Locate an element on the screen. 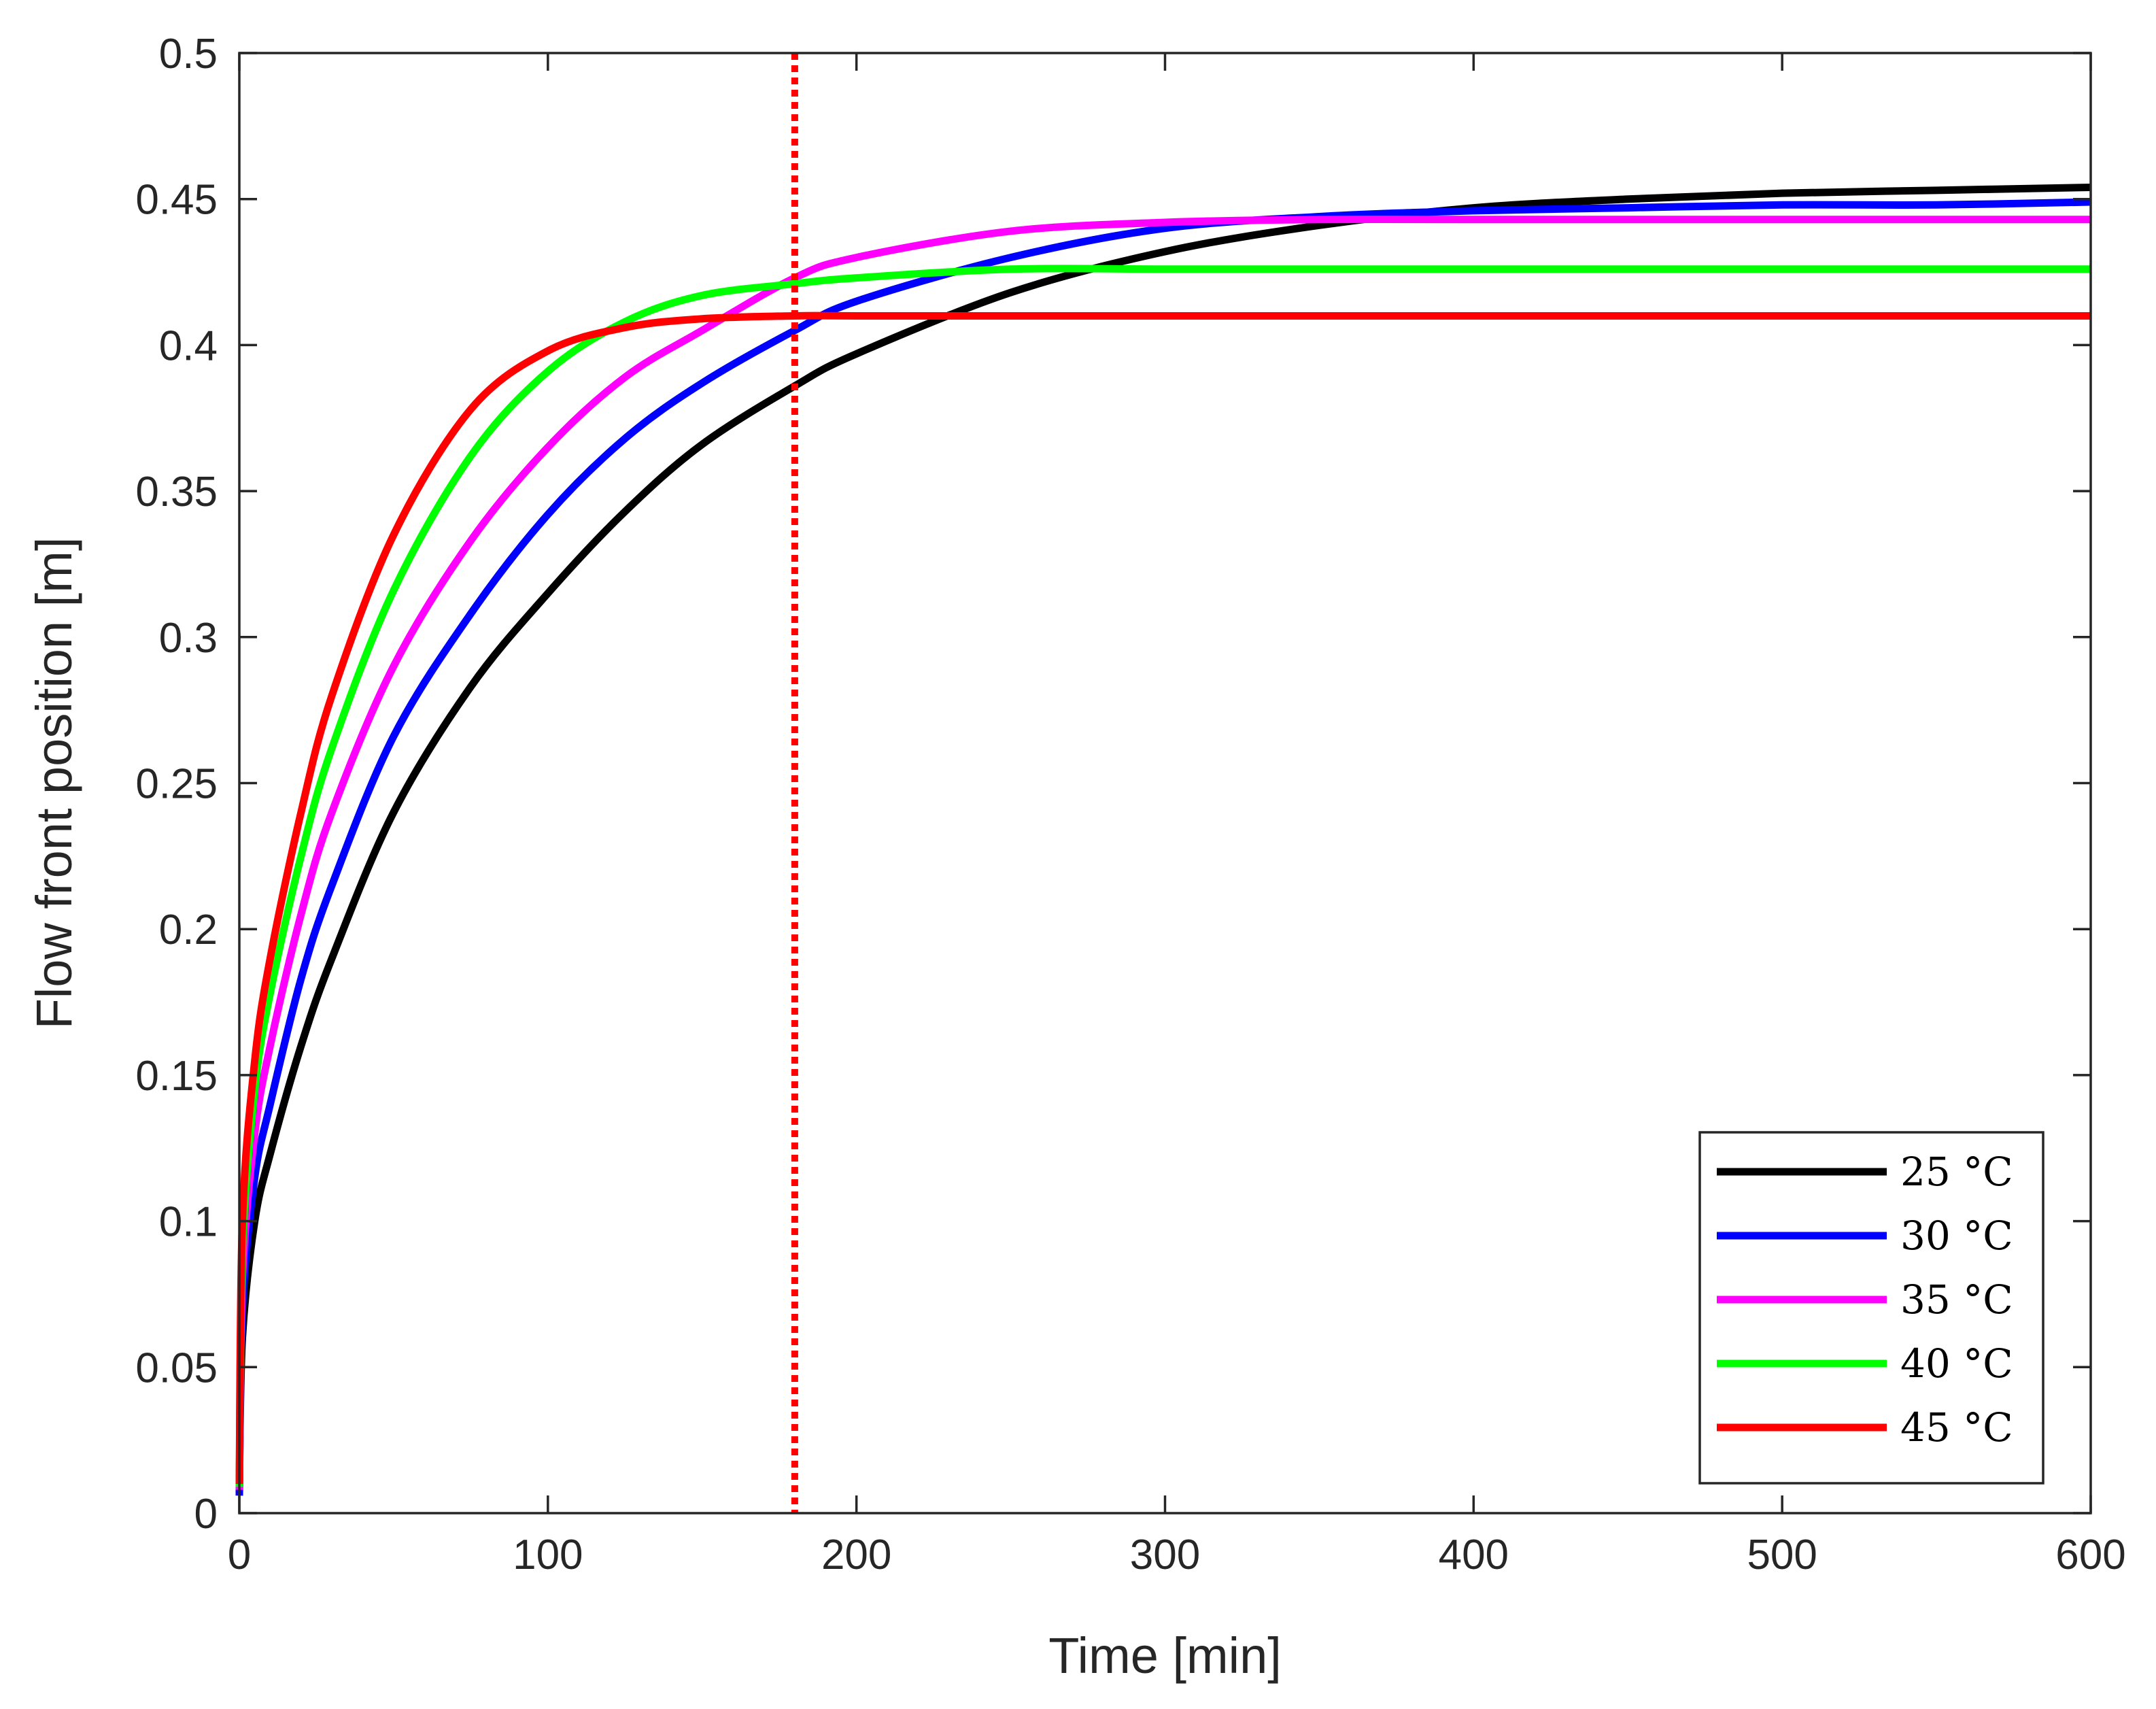 The width and height of the screenshot is (2156, 1709). x-tick-label: 0 is located at coordinates (239, 1555).